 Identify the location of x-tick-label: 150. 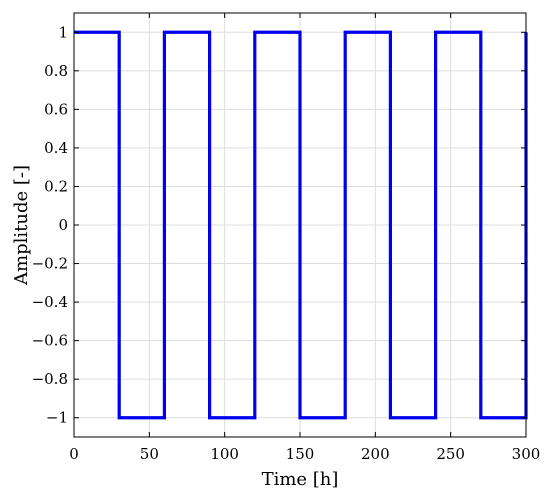
(300, 454).